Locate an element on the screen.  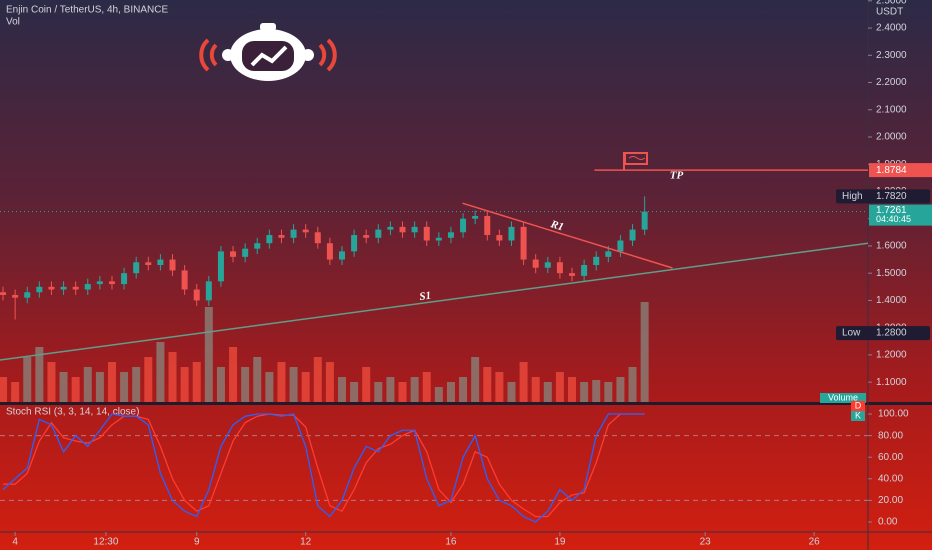
tp-price-box is located at coordinates (900, 170).